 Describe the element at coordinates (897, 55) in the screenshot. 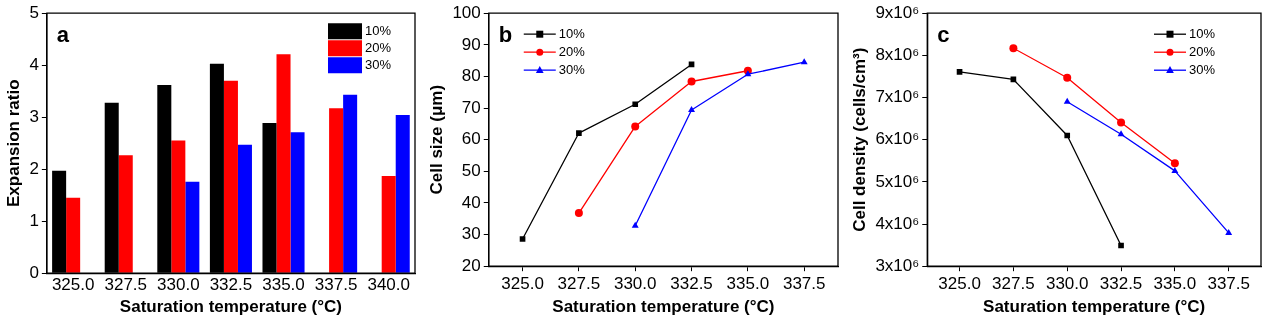

I see `y-tick-label: 8x10⁶` at that location.